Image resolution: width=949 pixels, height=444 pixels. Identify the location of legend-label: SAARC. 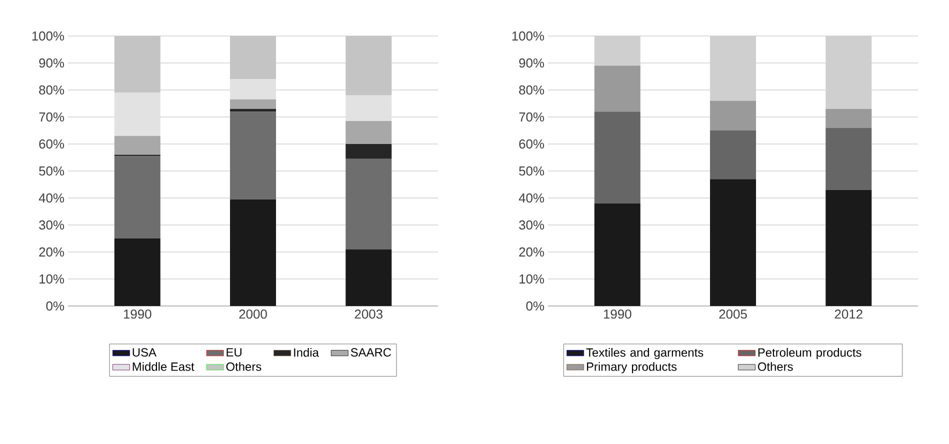
(371, 352).